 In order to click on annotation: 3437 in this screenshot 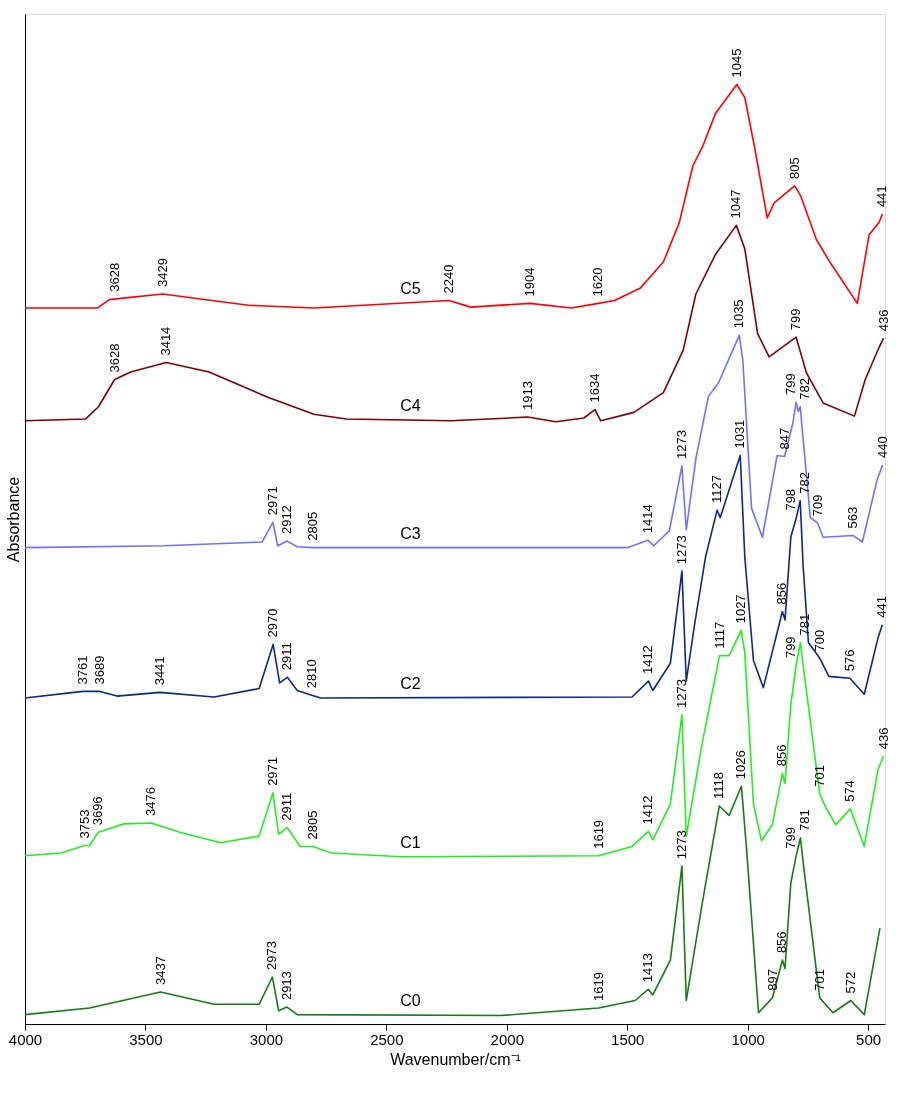, I will do `click(160, 971)`.